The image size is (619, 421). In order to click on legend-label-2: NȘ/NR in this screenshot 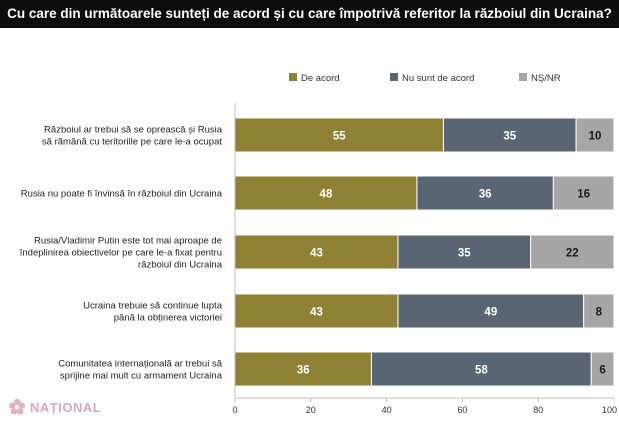, I will do `click(546, 78)`.